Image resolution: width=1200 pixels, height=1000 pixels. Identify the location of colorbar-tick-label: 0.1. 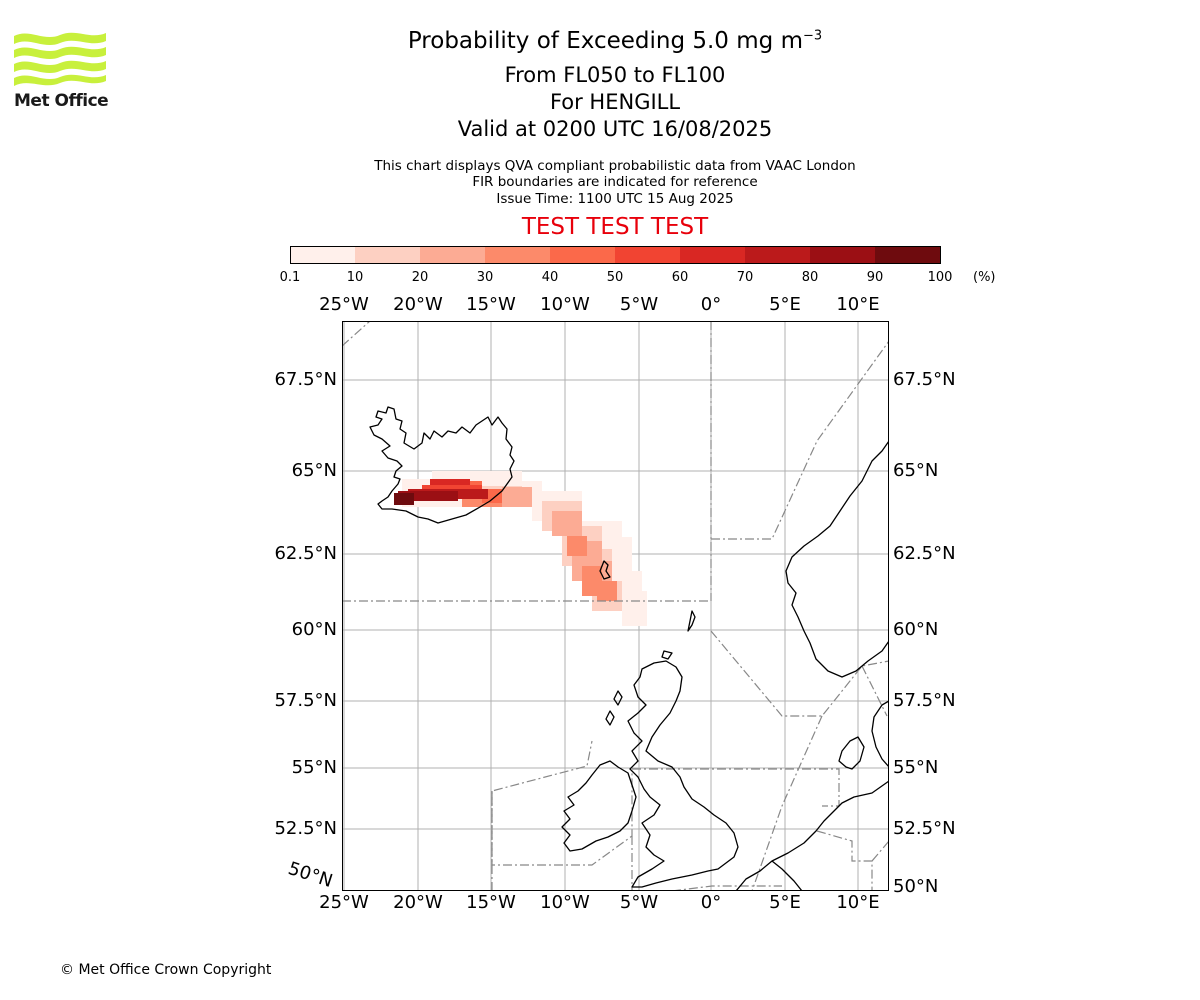
(290, 277).